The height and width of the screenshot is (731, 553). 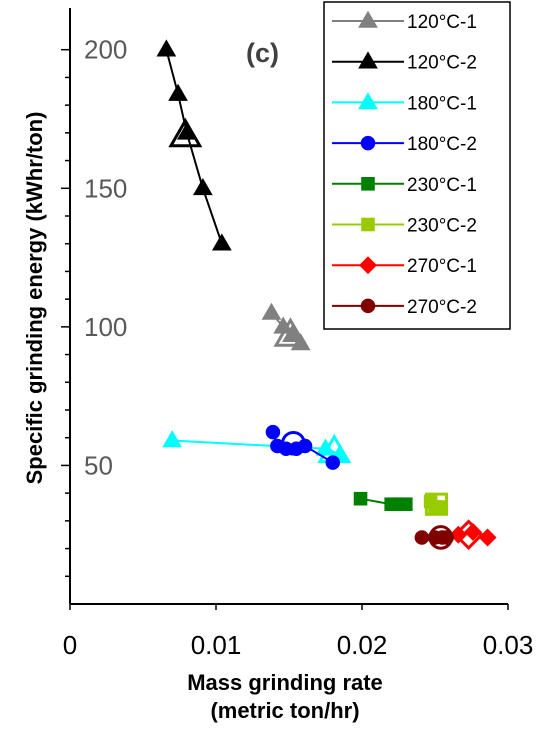 I want to click on y-tick-label: 200, so click(x=105, y=50).